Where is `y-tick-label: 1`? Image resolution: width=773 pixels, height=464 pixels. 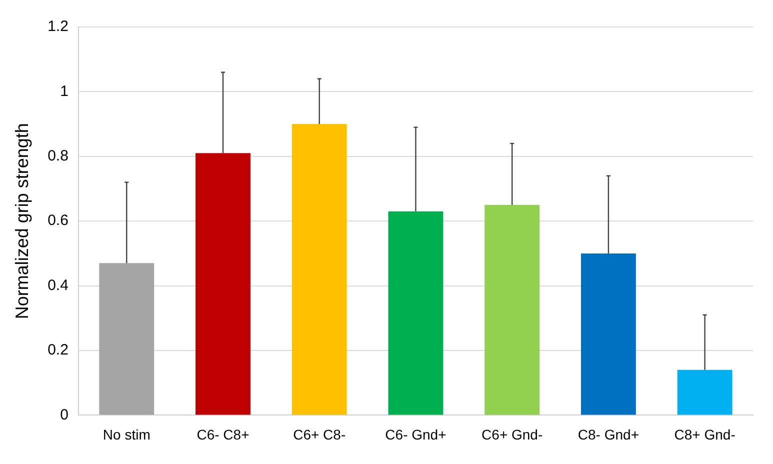
y-tick-label: 1 is located at coordinates (64, 91).